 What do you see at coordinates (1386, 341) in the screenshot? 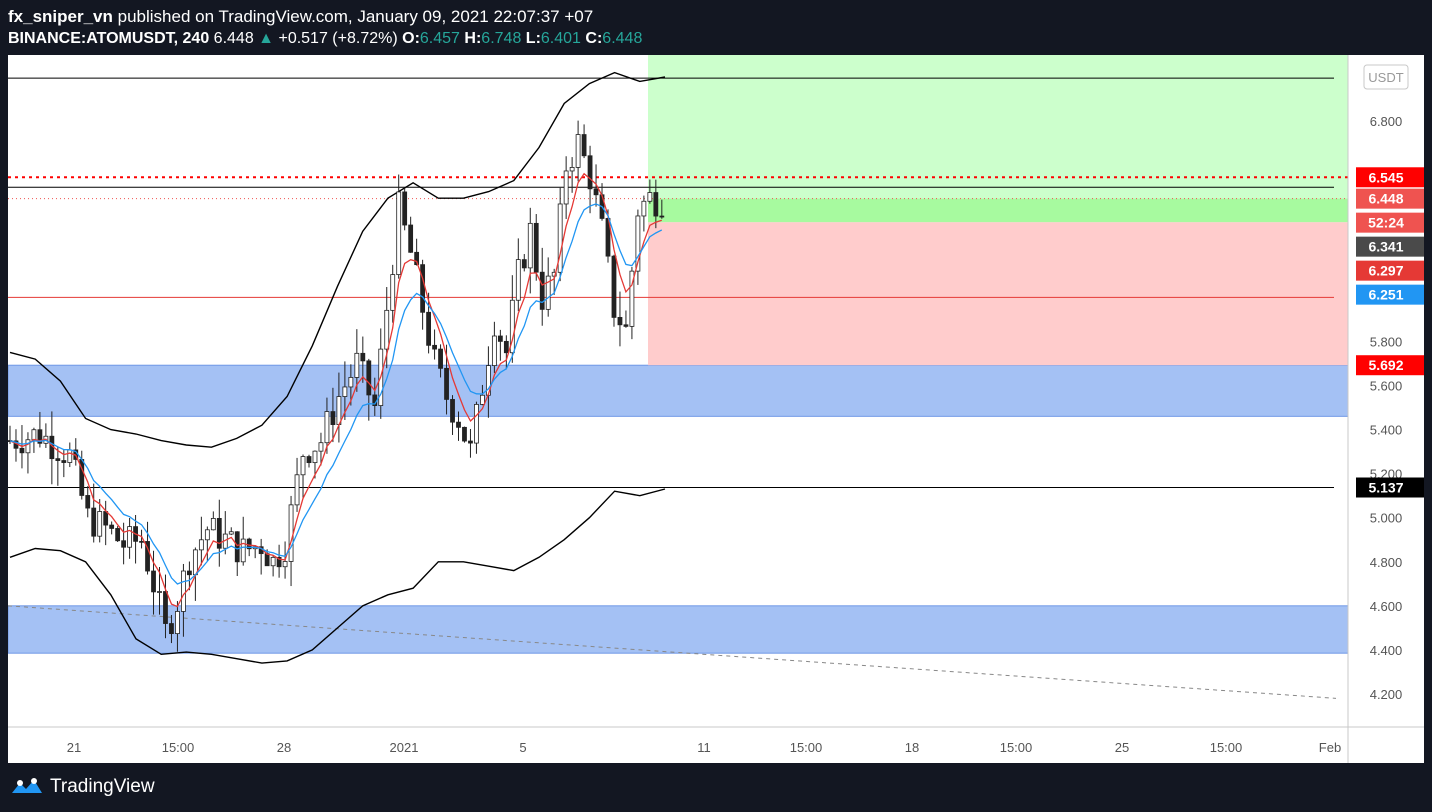
I see `y-tick-label: 5.800` at bounding box center [1386, 341].